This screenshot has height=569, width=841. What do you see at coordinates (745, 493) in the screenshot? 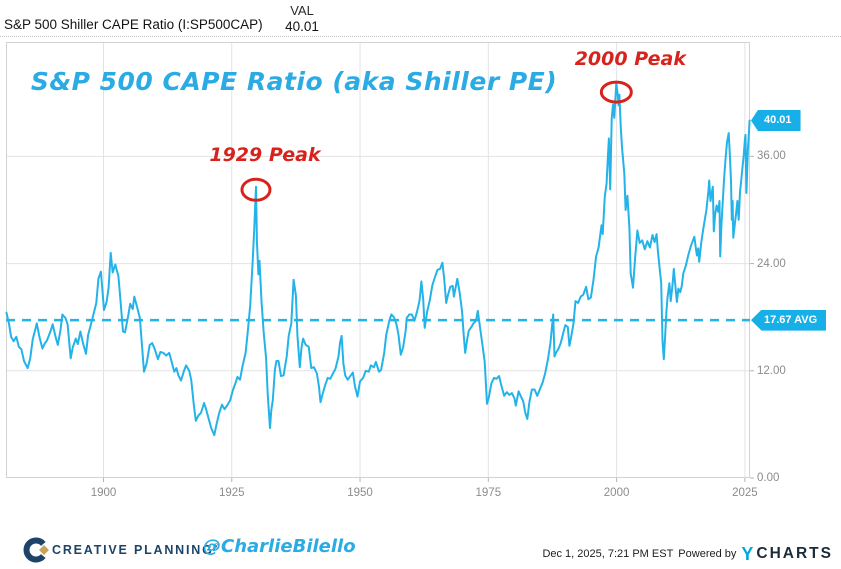
I see `x-axis-label: 2025` at bounding box center [745, 493].